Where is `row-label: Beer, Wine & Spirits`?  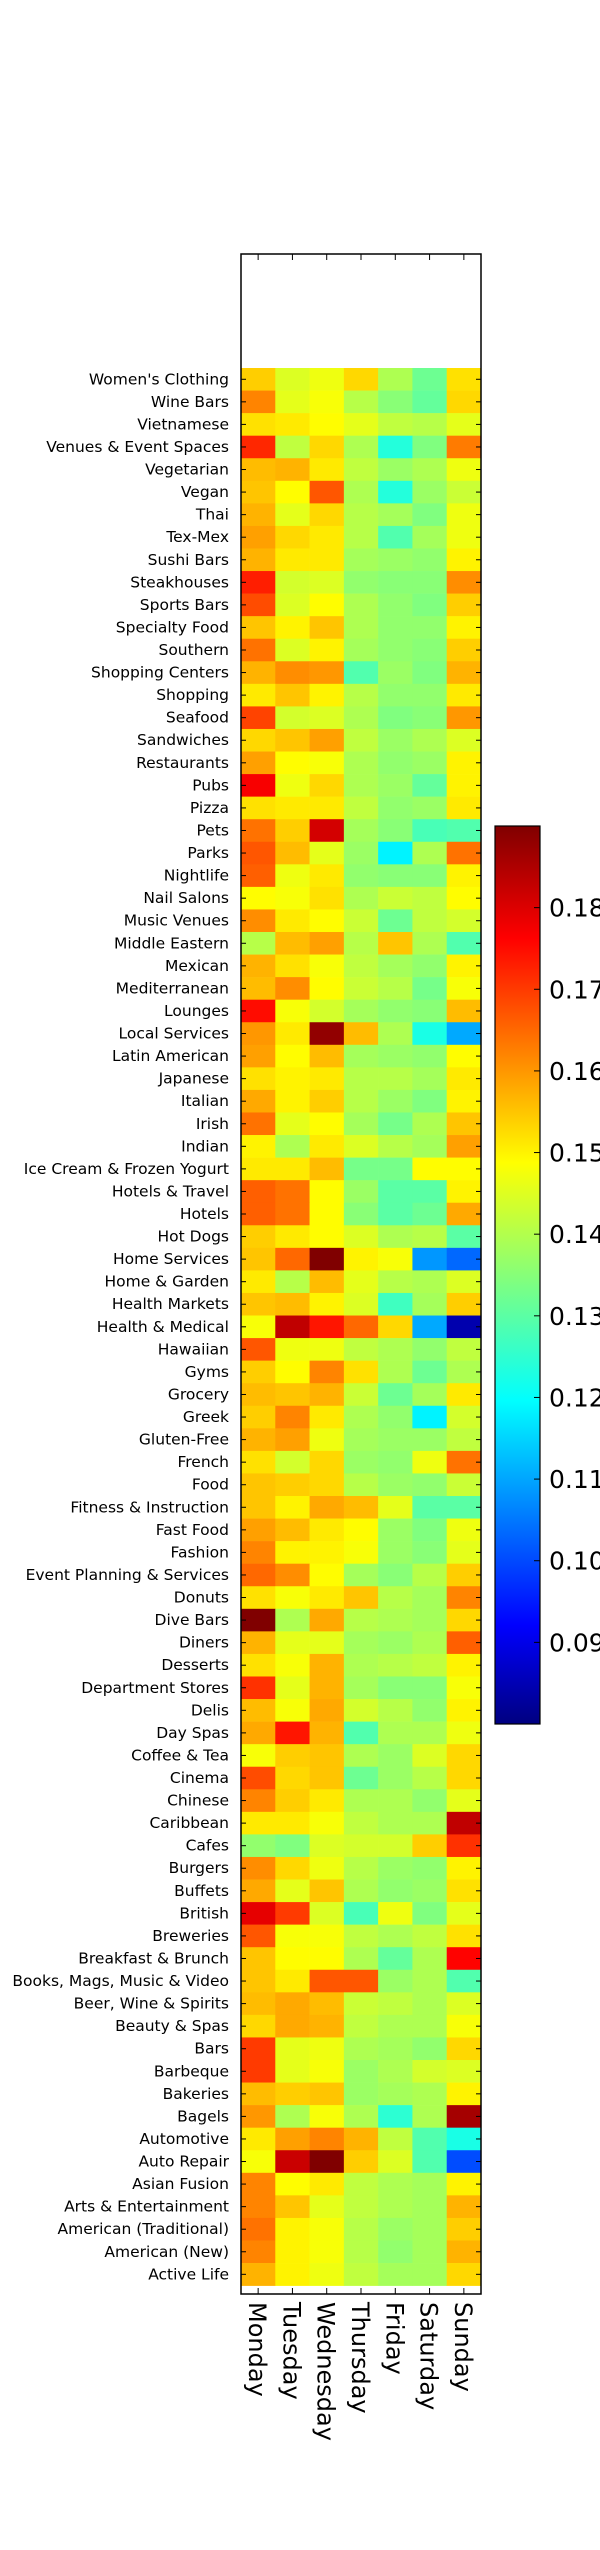
row-label: Beer, Wine & Spirits is located at coordinates (151, 2004).